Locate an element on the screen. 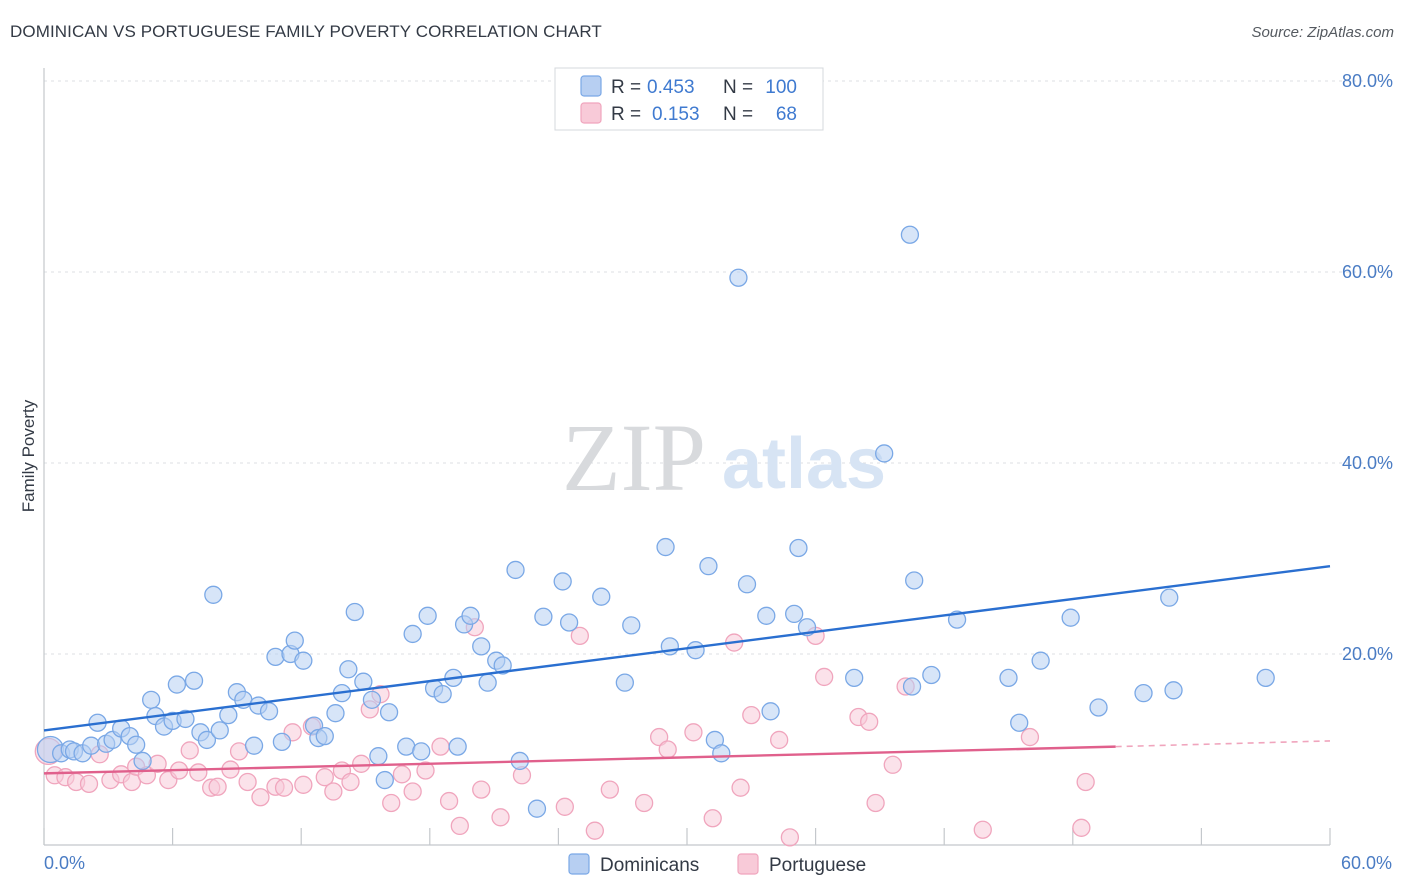 This screenshot has height=892, width=1406. watermark-atlas: atlas is located at coordinates (804, 464).